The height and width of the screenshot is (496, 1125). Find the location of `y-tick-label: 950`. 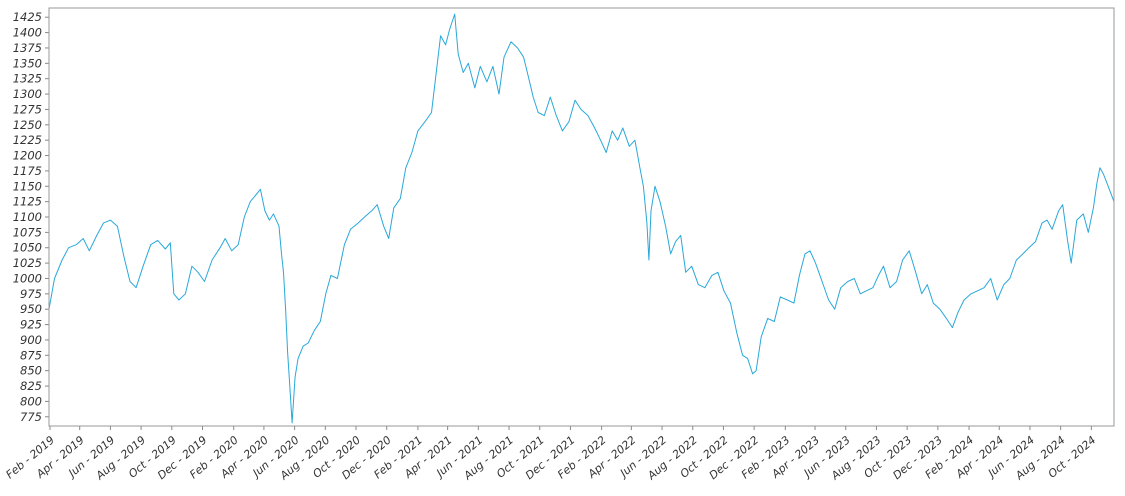

y-tick-label: 950 is located at coordinates (31, 309).